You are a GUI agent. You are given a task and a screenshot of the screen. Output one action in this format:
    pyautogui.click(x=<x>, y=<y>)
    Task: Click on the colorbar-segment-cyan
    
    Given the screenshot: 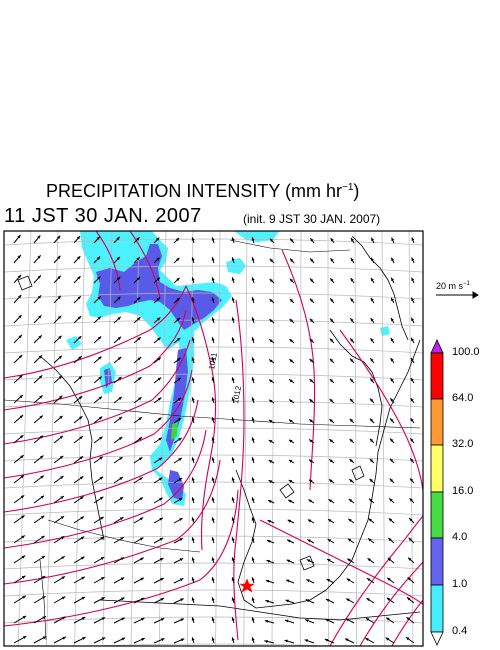 What is the action you would take?
    pyautogui.click(x=437, y=608)
    